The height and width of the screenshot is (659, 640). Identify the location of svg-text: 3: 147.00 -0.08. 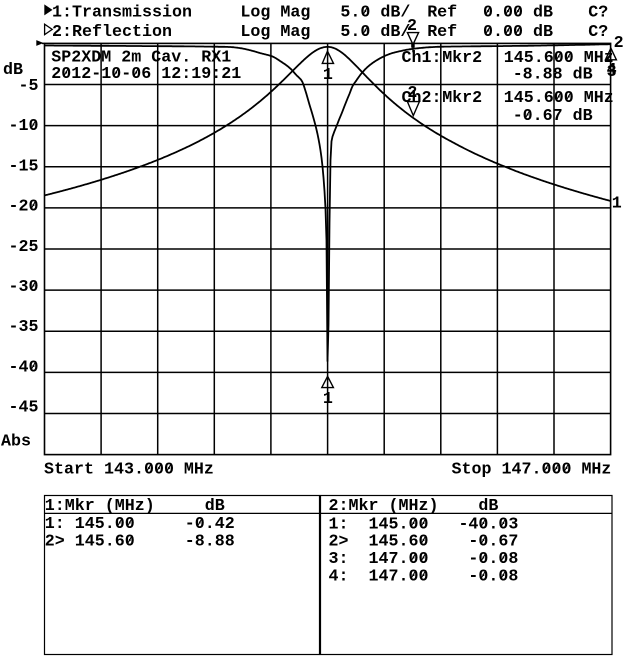
(424, 559).